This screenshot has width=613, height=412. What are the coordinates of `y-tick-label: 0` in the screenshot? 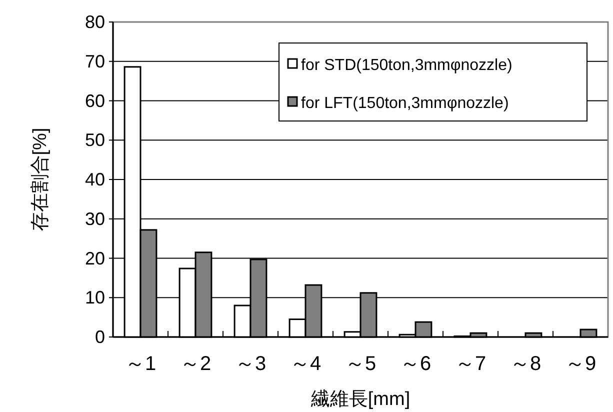 It's located at (99, 337).